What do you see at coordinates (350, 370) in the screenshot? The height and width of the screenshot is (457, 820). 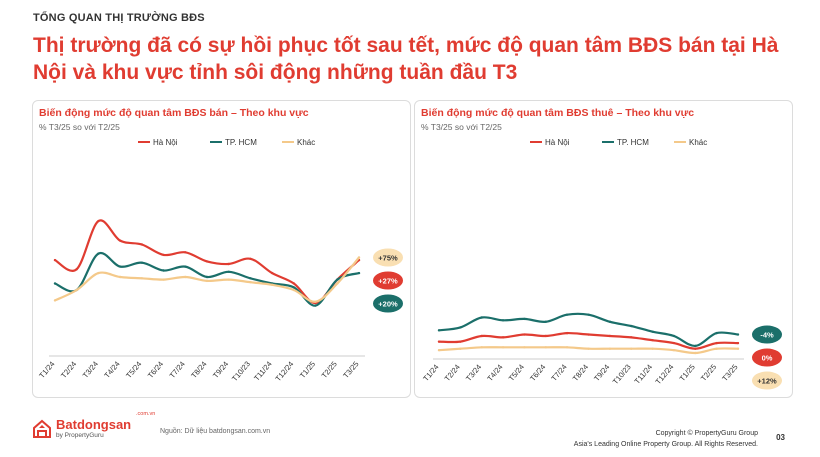 I see `x-tick-label: T3/25` at bounding box center [350, 370].